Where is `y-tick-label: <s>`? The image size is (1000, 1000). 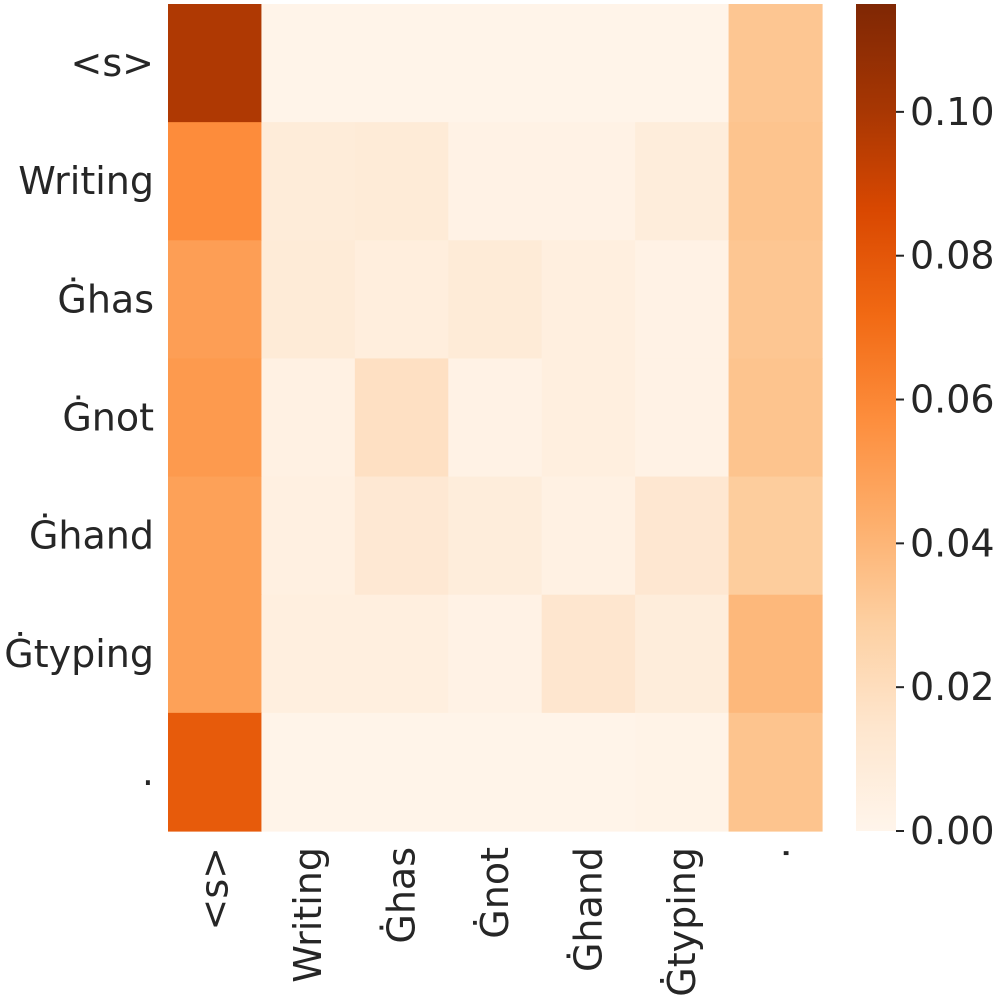
y-tick-label: <s> is located at coordinates (112, 63).